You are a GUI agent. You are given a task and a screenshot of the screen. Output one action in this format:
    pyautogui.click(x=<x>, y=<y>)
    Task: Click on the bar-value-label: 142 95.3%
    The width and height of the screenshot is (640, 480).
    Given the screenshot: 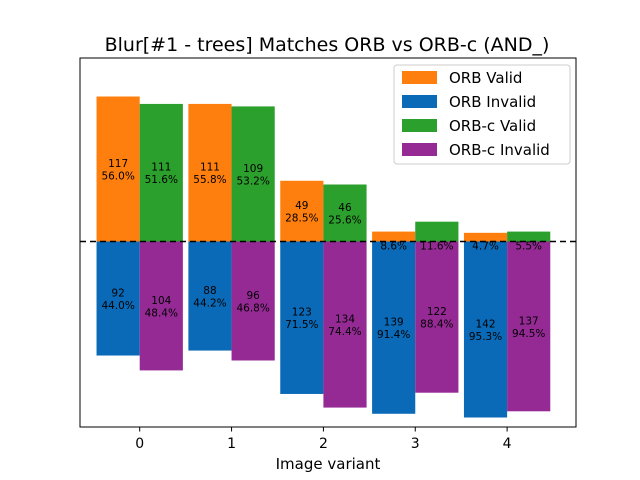 What is the action you would take?
    pyautogui.click(x=485, y=331)
    